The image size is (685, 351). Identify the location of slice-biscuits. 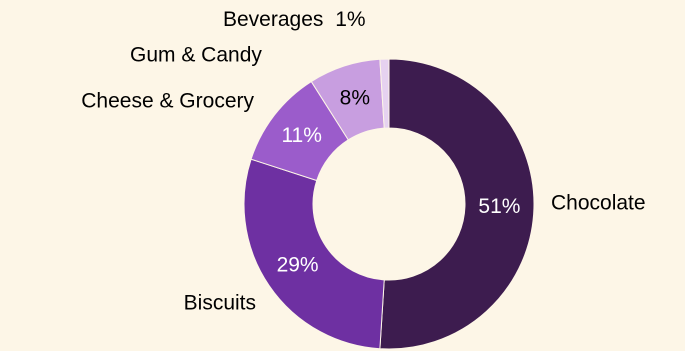
(314, 254).